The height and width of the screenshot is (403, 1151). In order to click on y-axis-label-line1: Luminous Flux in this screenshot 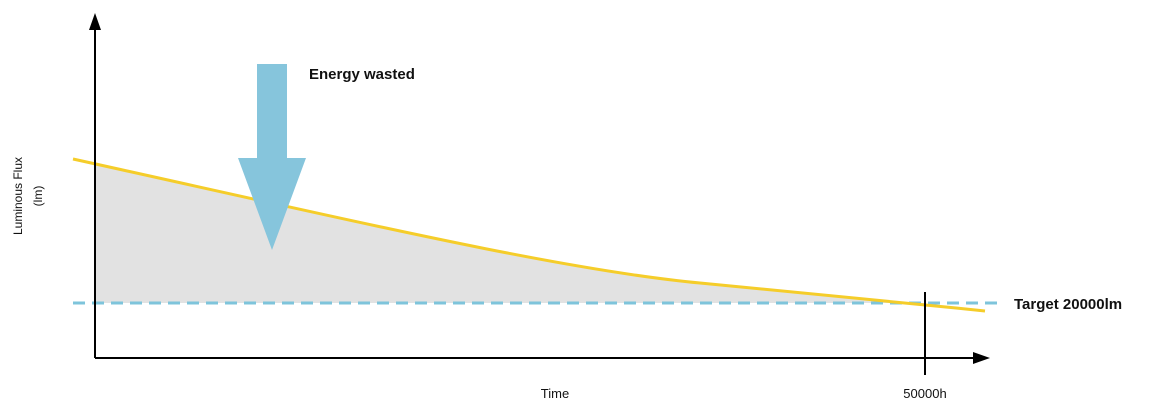, I will do `click(18, 196)`.